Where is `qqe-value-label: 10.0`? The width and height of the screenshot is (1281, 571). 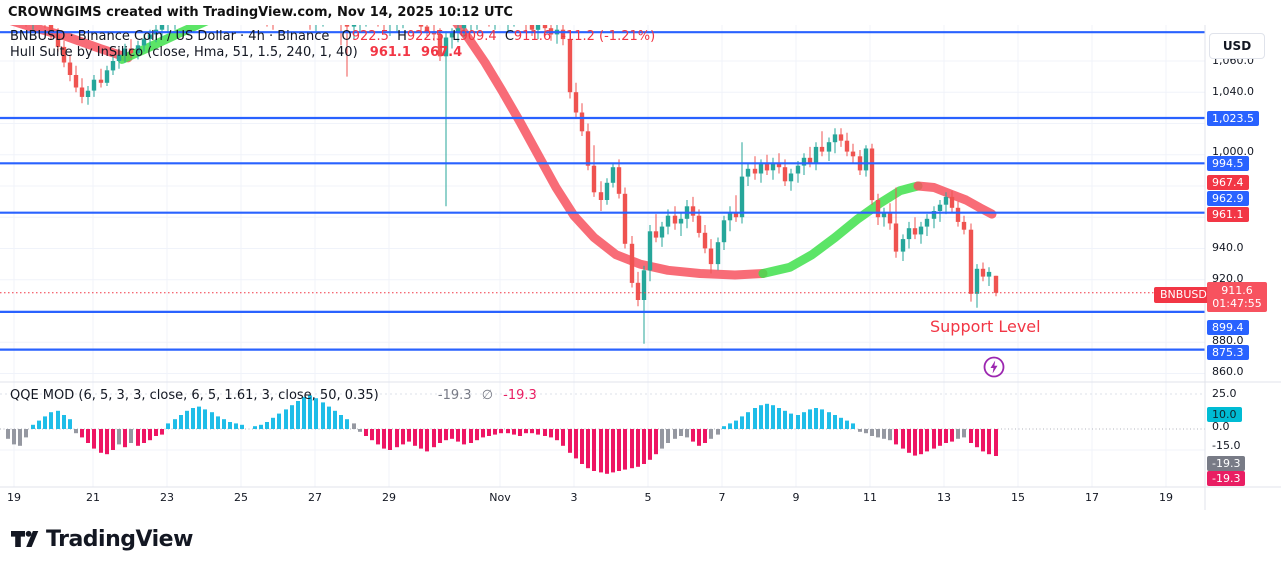 qqe-value-label: 10.0 is located at coordinates (1224, 414).